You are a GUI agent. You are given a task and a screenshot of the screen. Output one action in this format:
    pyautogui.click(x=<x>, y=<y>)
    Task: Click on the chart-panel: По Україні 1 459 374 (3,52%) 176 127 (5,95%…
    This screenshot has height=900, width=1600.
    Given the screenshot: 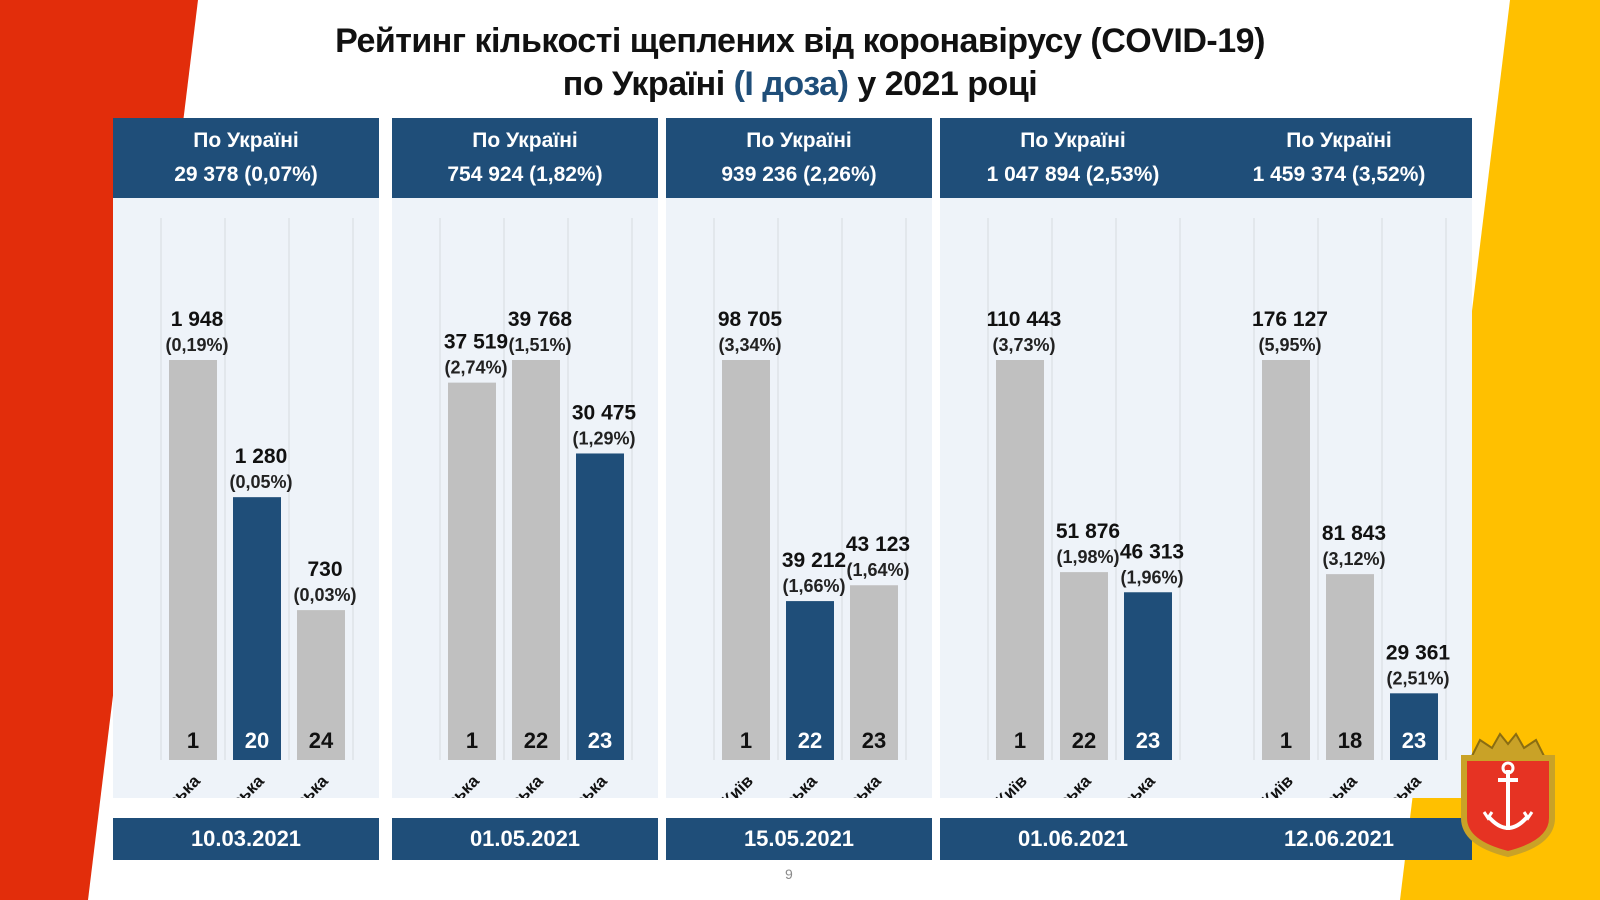 What is the action you would take?
    pyautogui.click(x=1339, y=489)
    